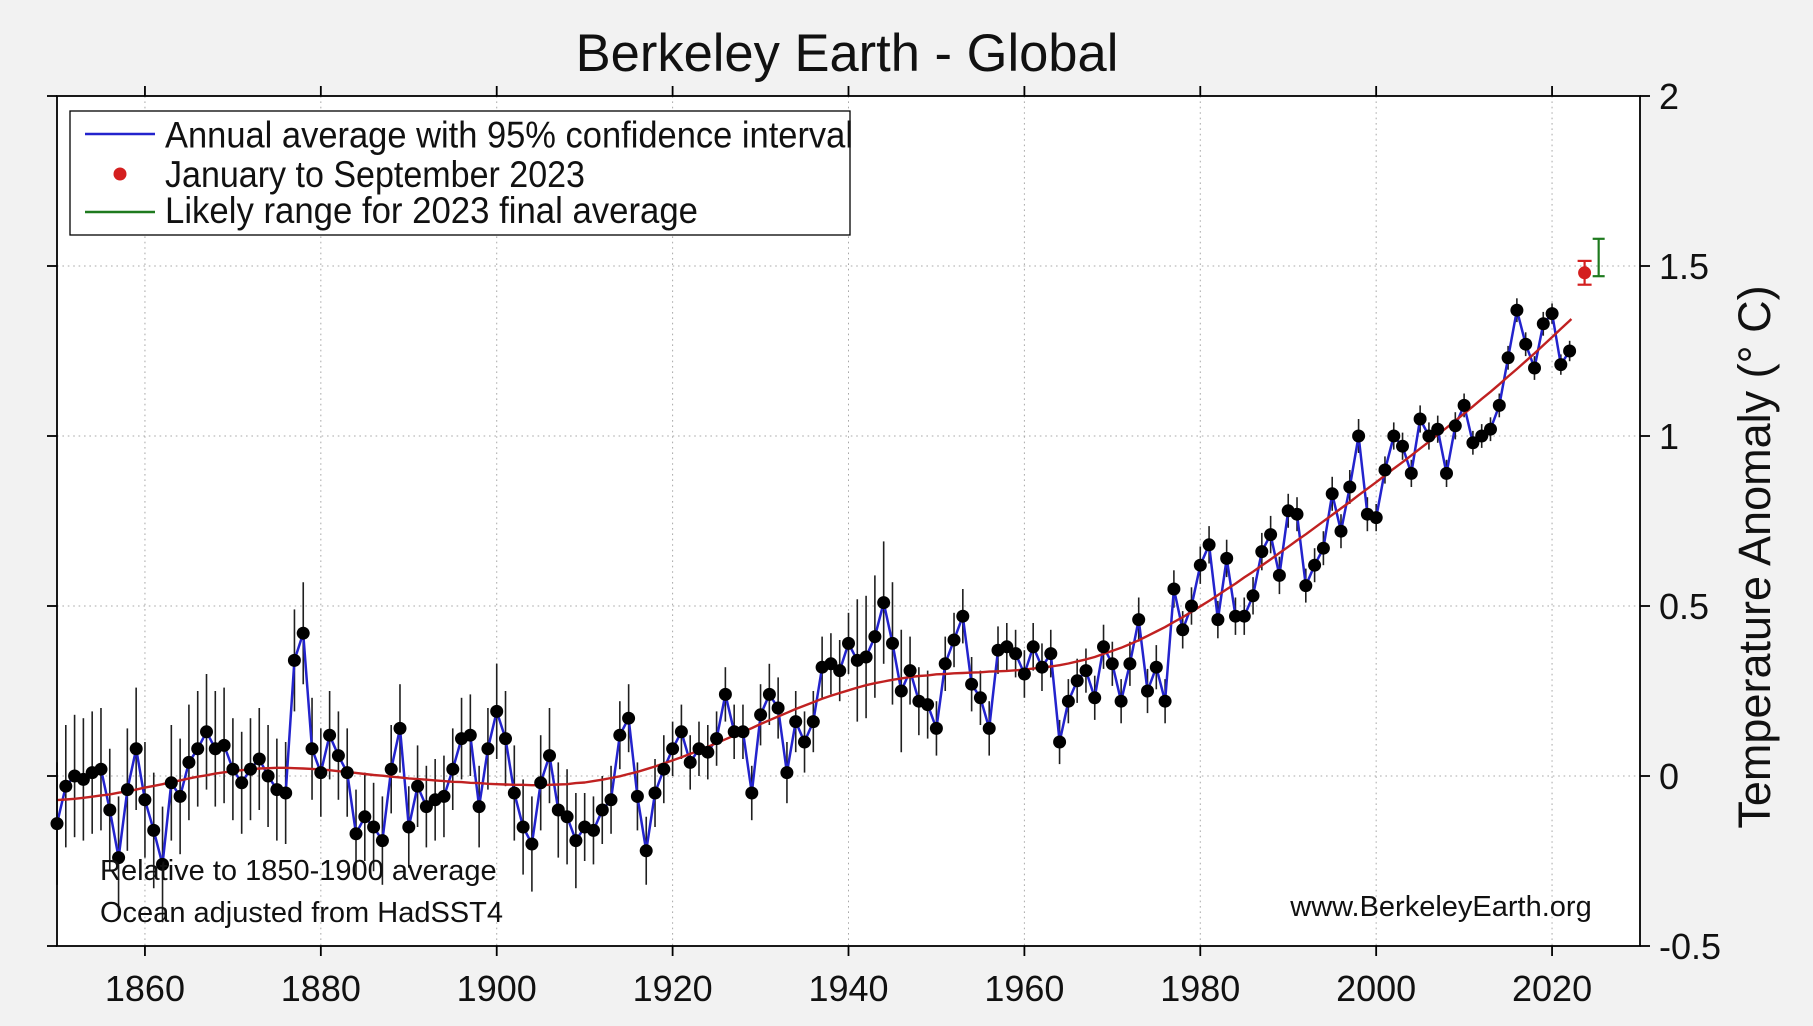  Describe the element at coordinates (1200, 988) in the screenshot. I see `x-tick-label: 1980` at that location.